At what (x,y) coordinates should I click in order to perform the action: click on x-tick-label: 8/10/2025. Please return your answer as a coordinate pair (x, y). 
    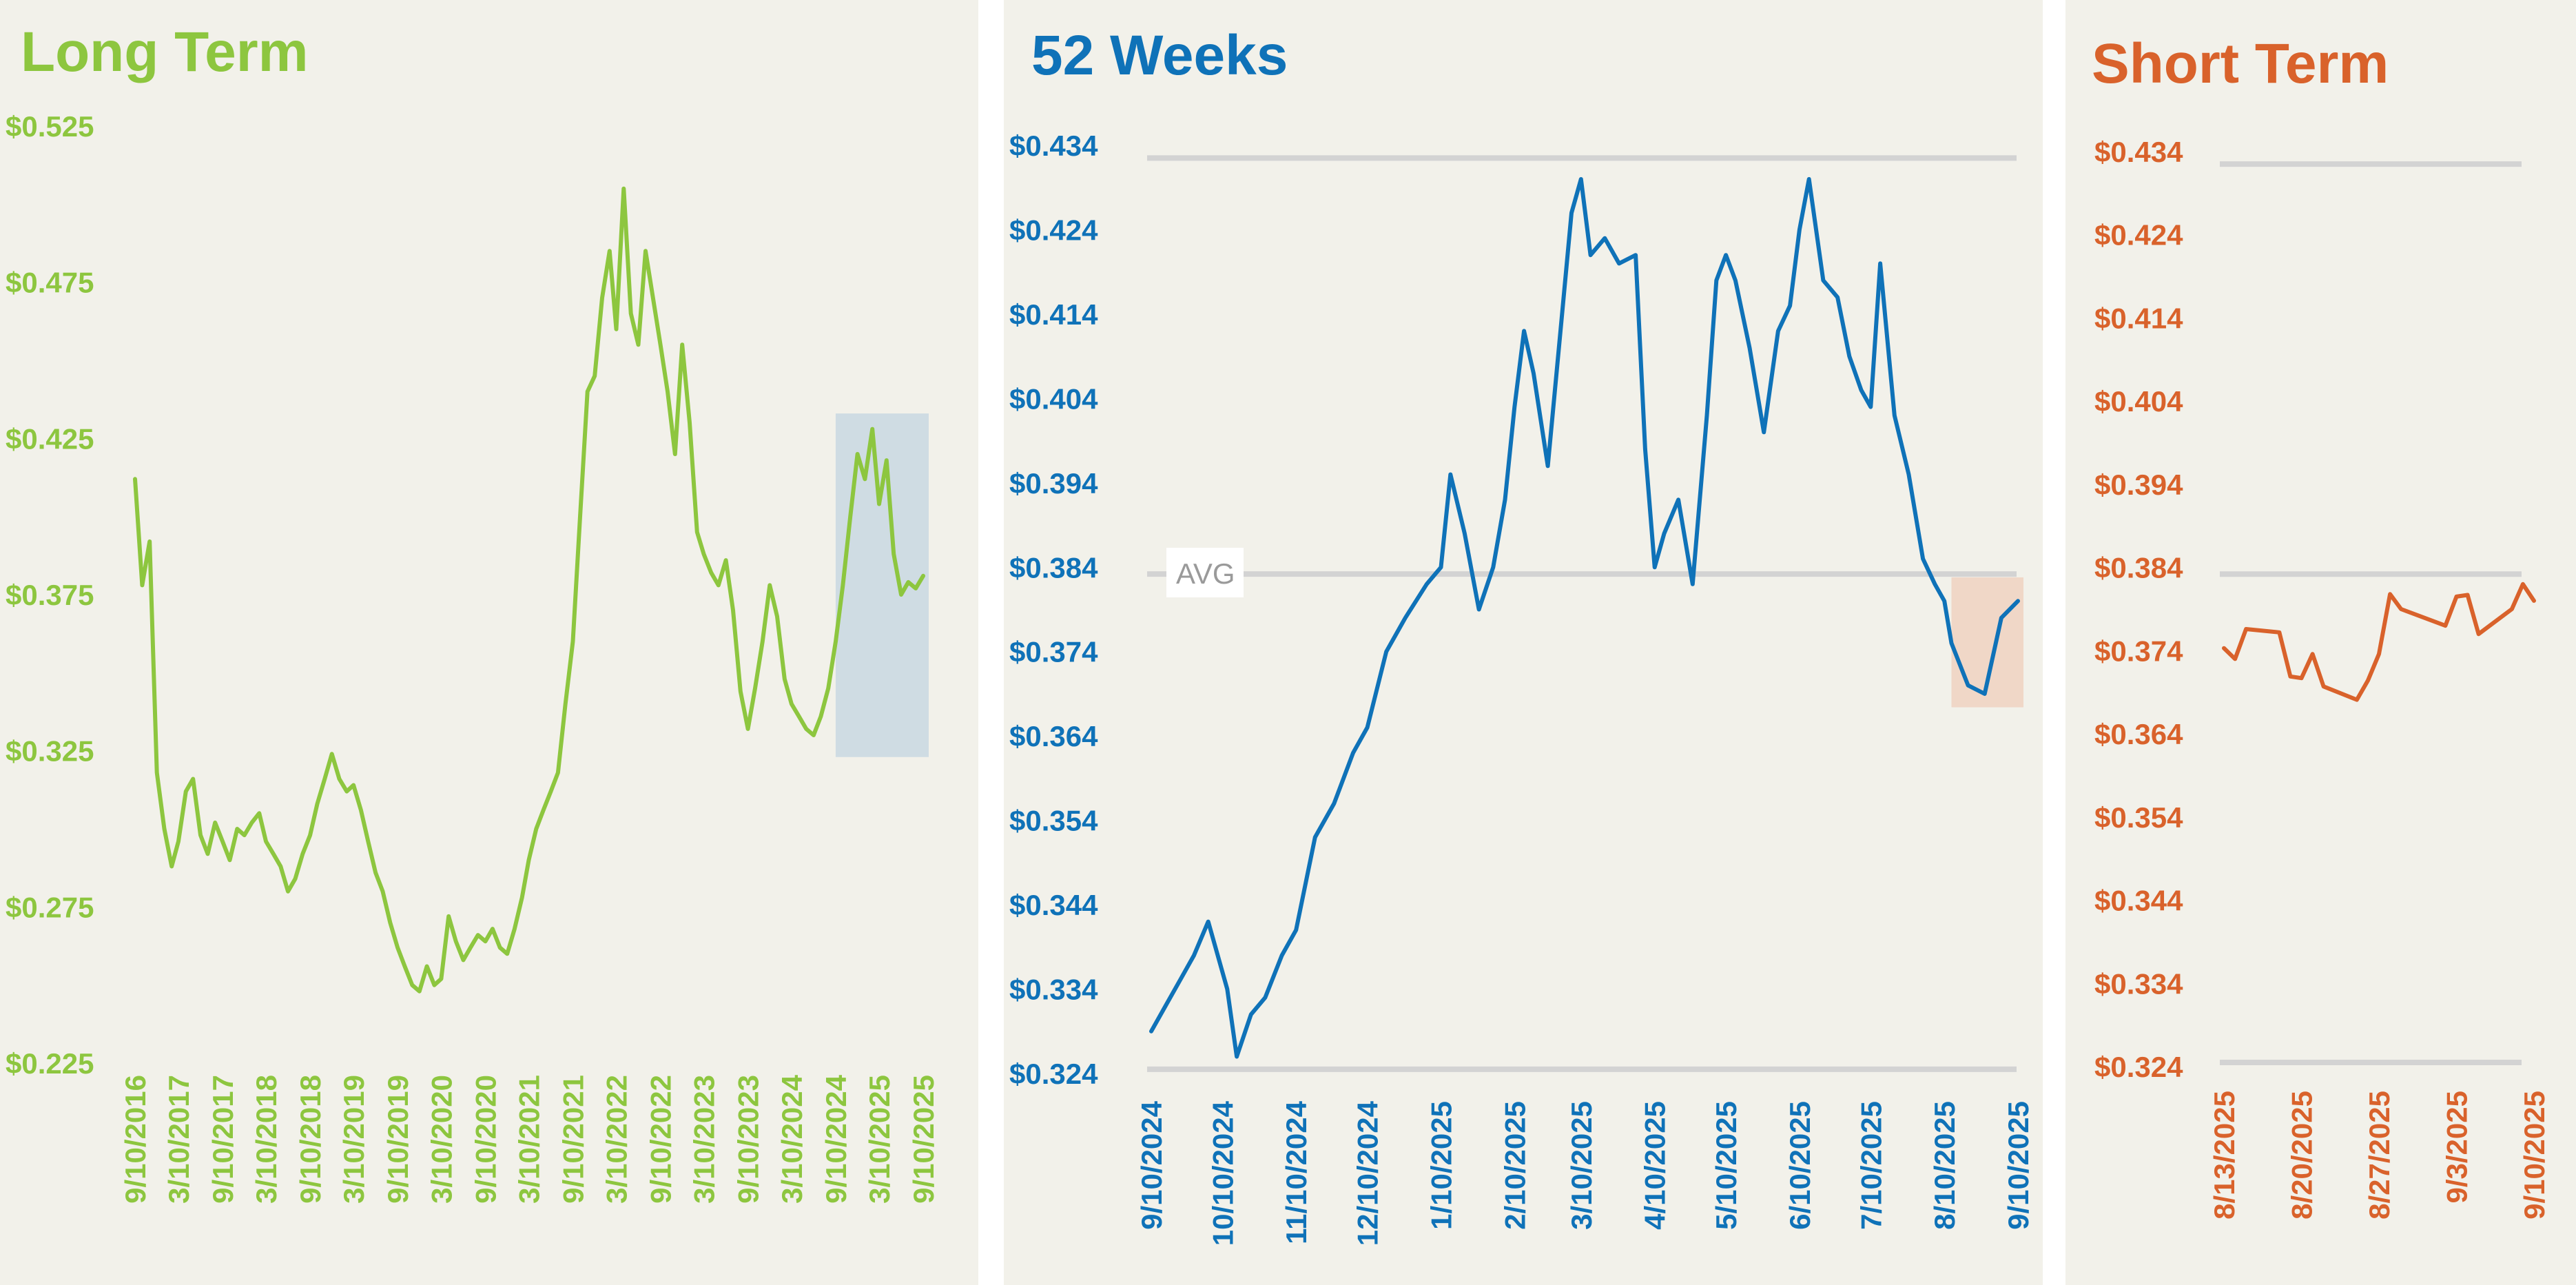
    Looking at the image, I should click on (1944, 1165).